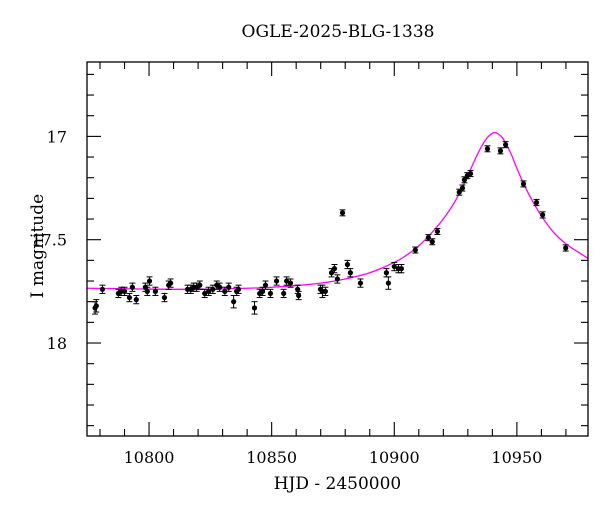 Image resolution: width=600 pixels, height=512 pixels. Describe the element at coordinates (338, 32) in the screenshot. I see `chart-title: OGLE-2025-BLG-1338` at that location.